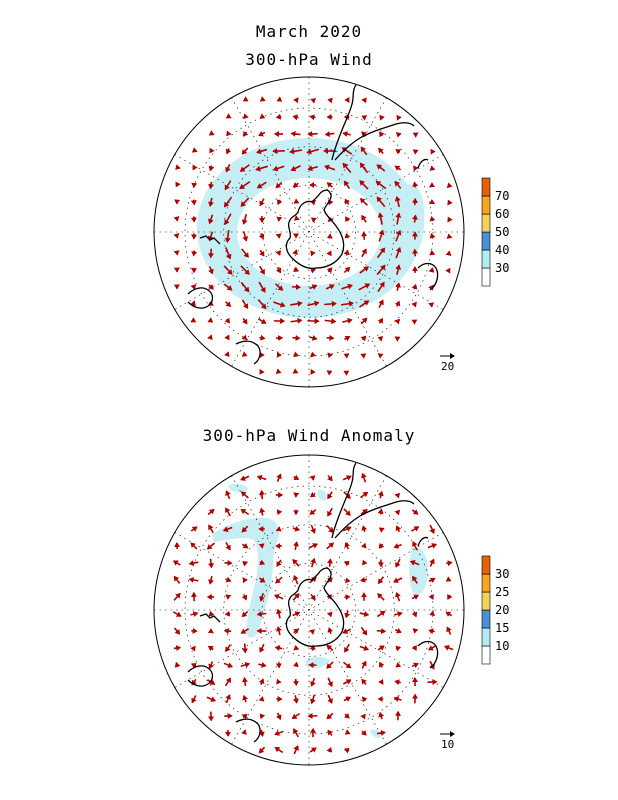  What do you see at coordinates (502, 574) in the screenshot?
I see `bottom-colorbar-label: 30` at bounding box center [502, 574].